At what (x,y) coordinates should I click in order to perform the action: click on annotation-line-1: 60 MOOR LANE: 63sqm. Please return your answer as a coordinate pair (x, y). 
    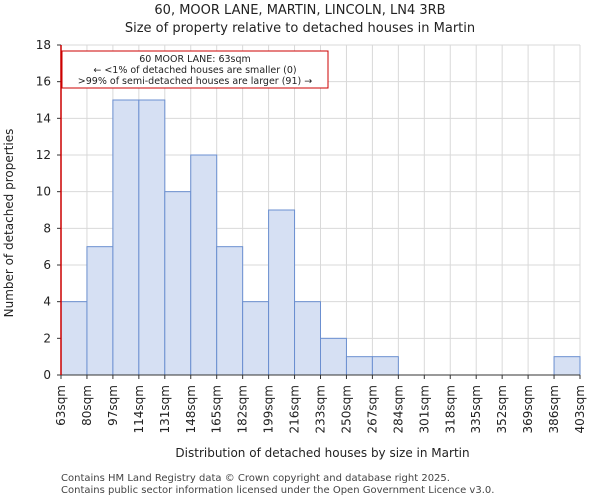
    Looking at the image, I should click on (195, 59).